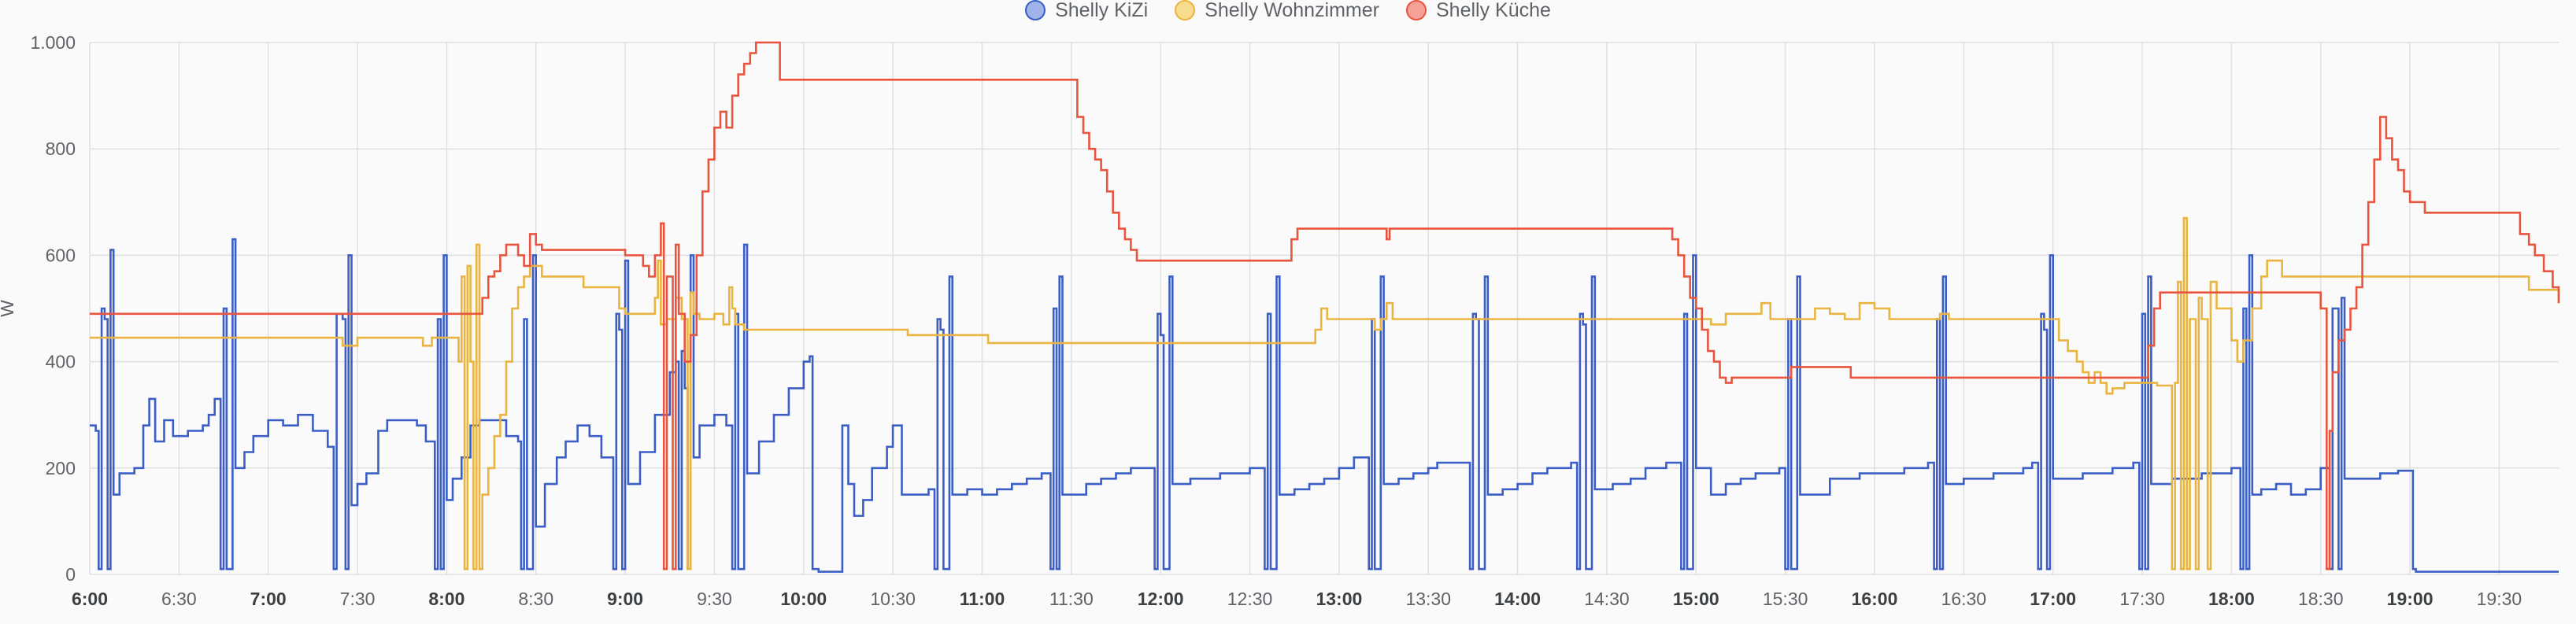 The image size is (2576, 624). Describe the element at coordinates (1428, 599) in the screenshot. I see `x-tick-label: 13:30` at that location.